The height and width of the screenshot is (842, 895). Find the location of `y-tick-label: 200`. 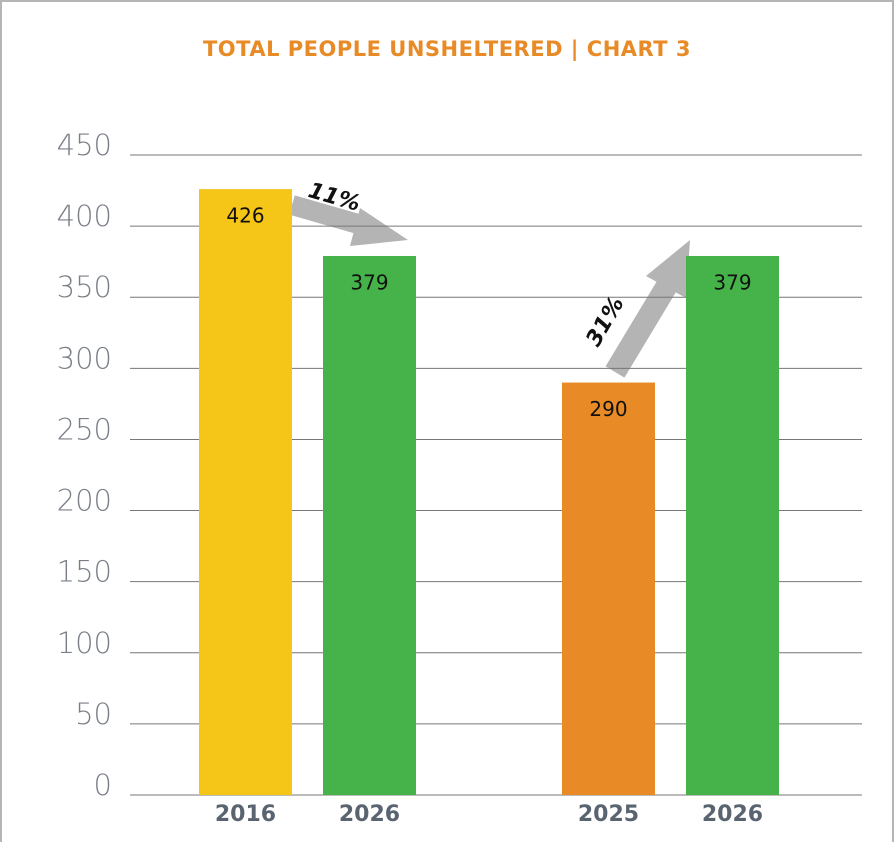

y-tick-label: 200 is located at coordinates (84, 501).